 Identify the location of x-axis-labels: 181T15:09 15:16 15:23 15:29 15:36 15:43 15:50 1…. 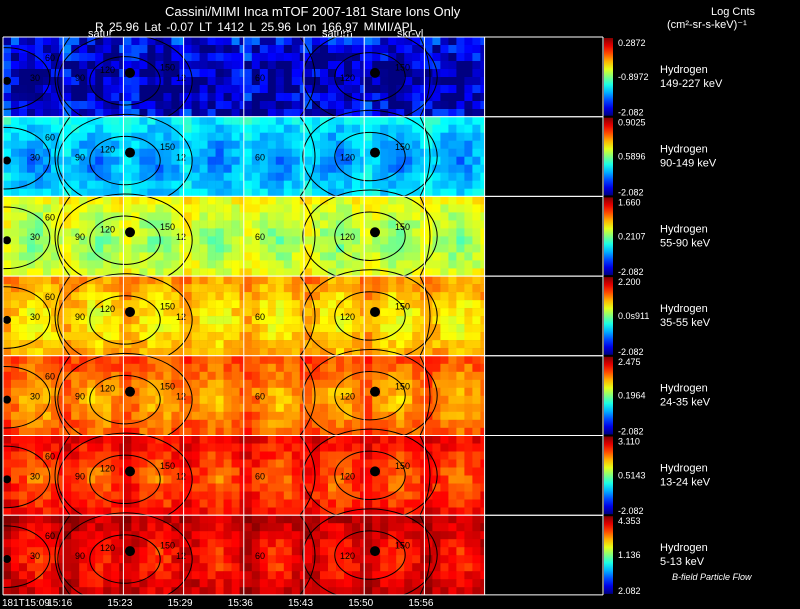
(400, 603).